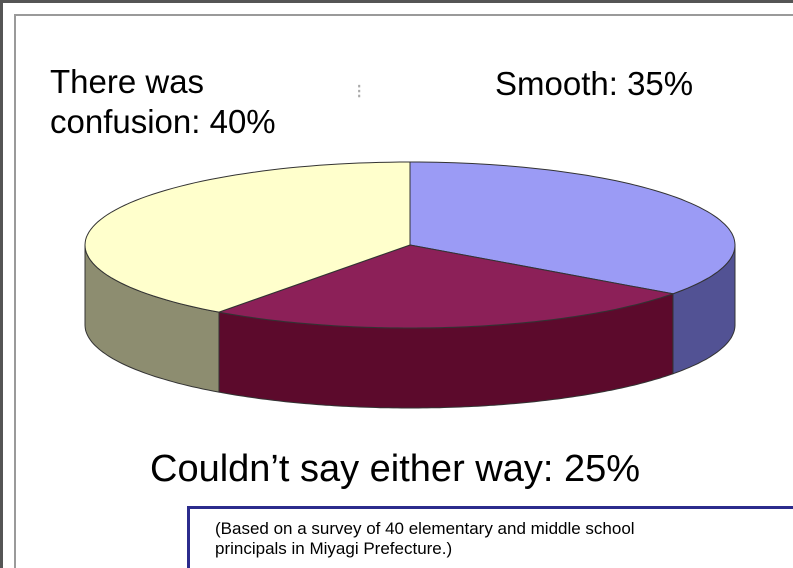 The height and width of the screenshot is (568, 793). I want to click on survey-note-line2: principals in Miyagi Prefecture.), so click(334, 548).